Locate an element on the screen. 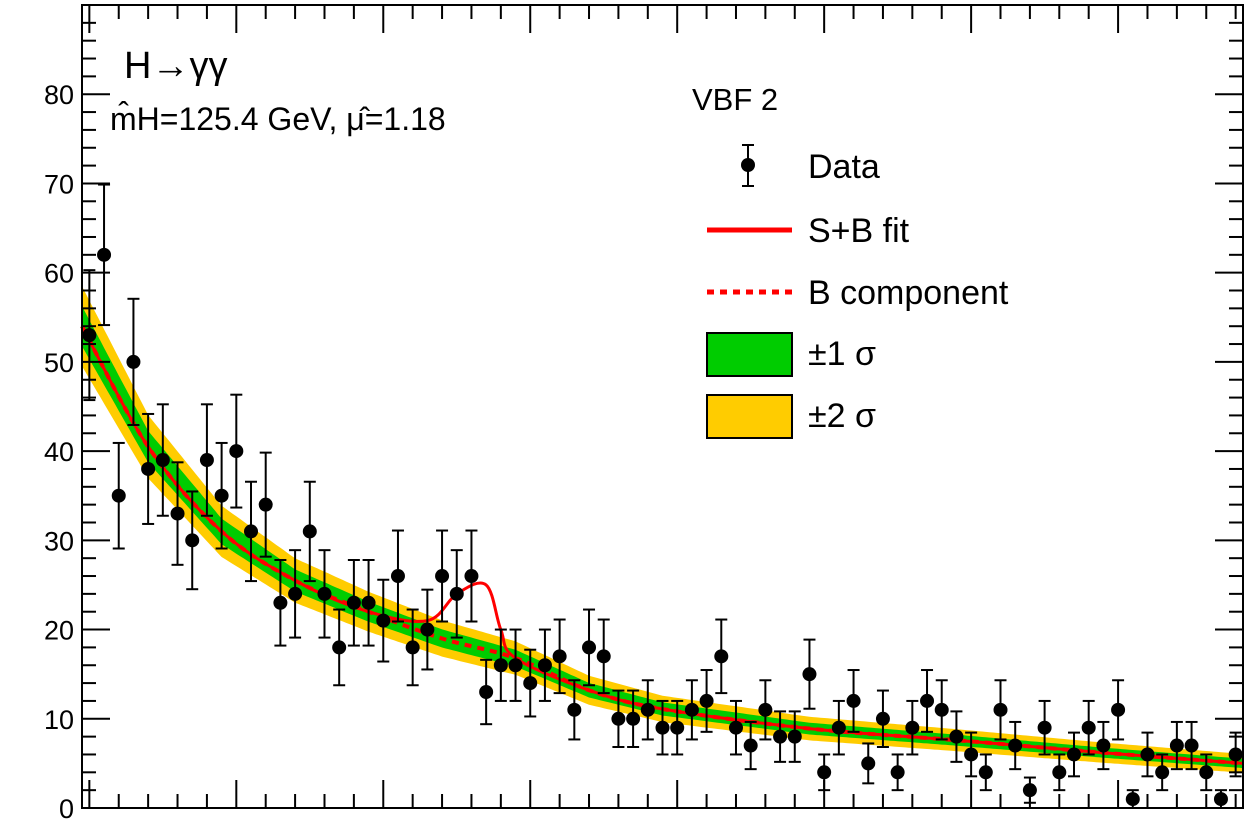 This screenshot has height=823, width=1246. y-tick-label: 70 is located at coordinates (59, 184).